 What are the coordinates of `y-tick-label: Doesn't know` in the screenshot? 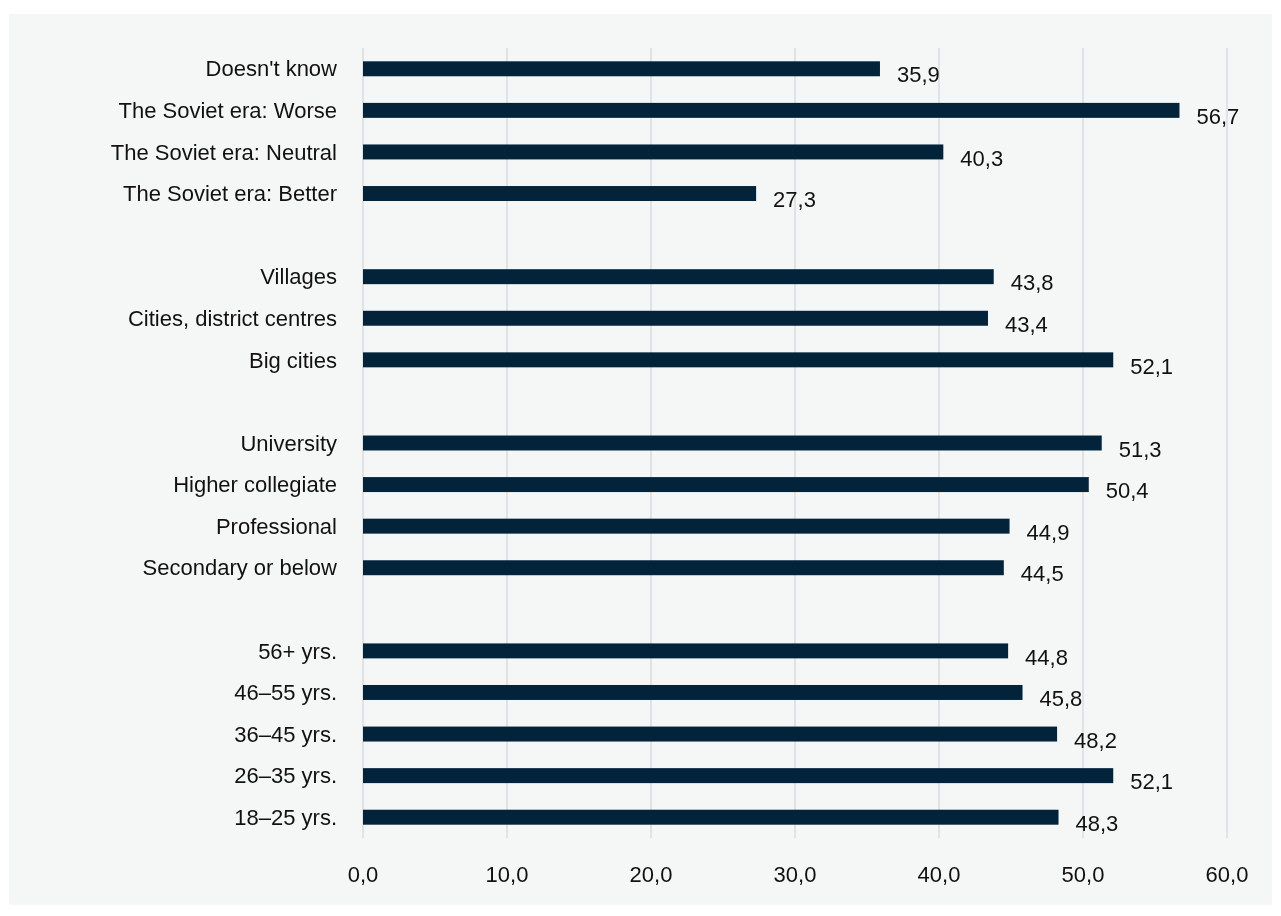 It's located at (271, 69).